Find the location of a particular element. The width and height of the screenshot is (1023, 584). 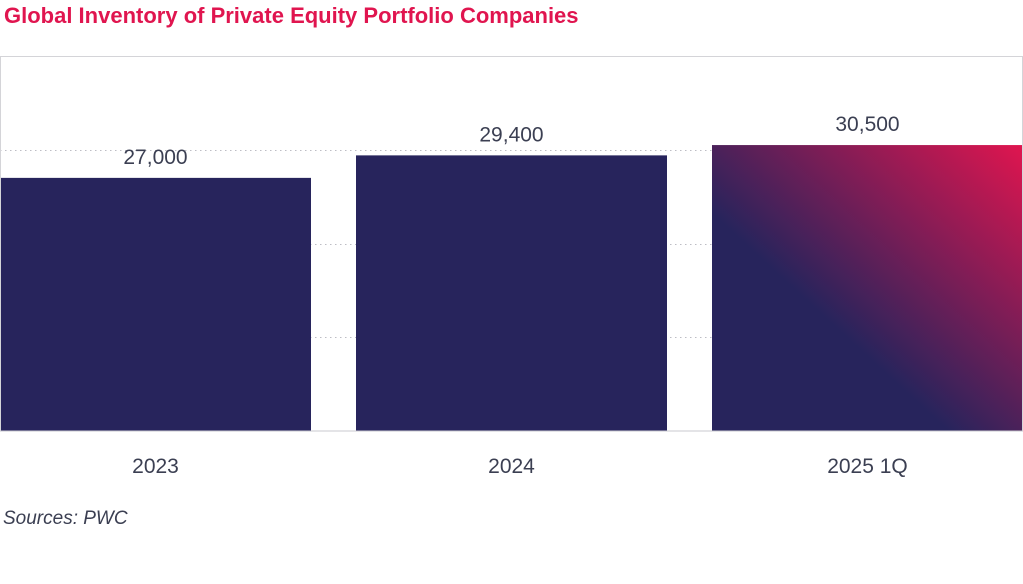

bar-2024 is located at coordinates (511, 293).